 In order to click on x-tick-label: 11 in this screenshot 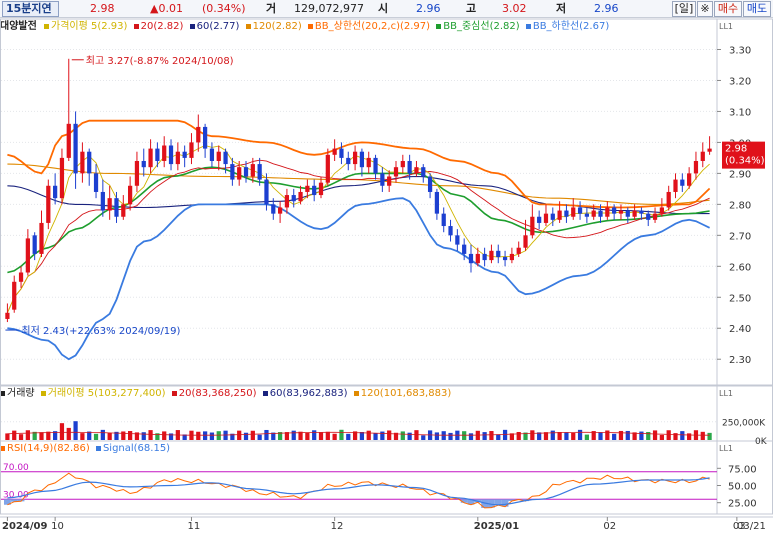, I will do `click(193, 526)`.